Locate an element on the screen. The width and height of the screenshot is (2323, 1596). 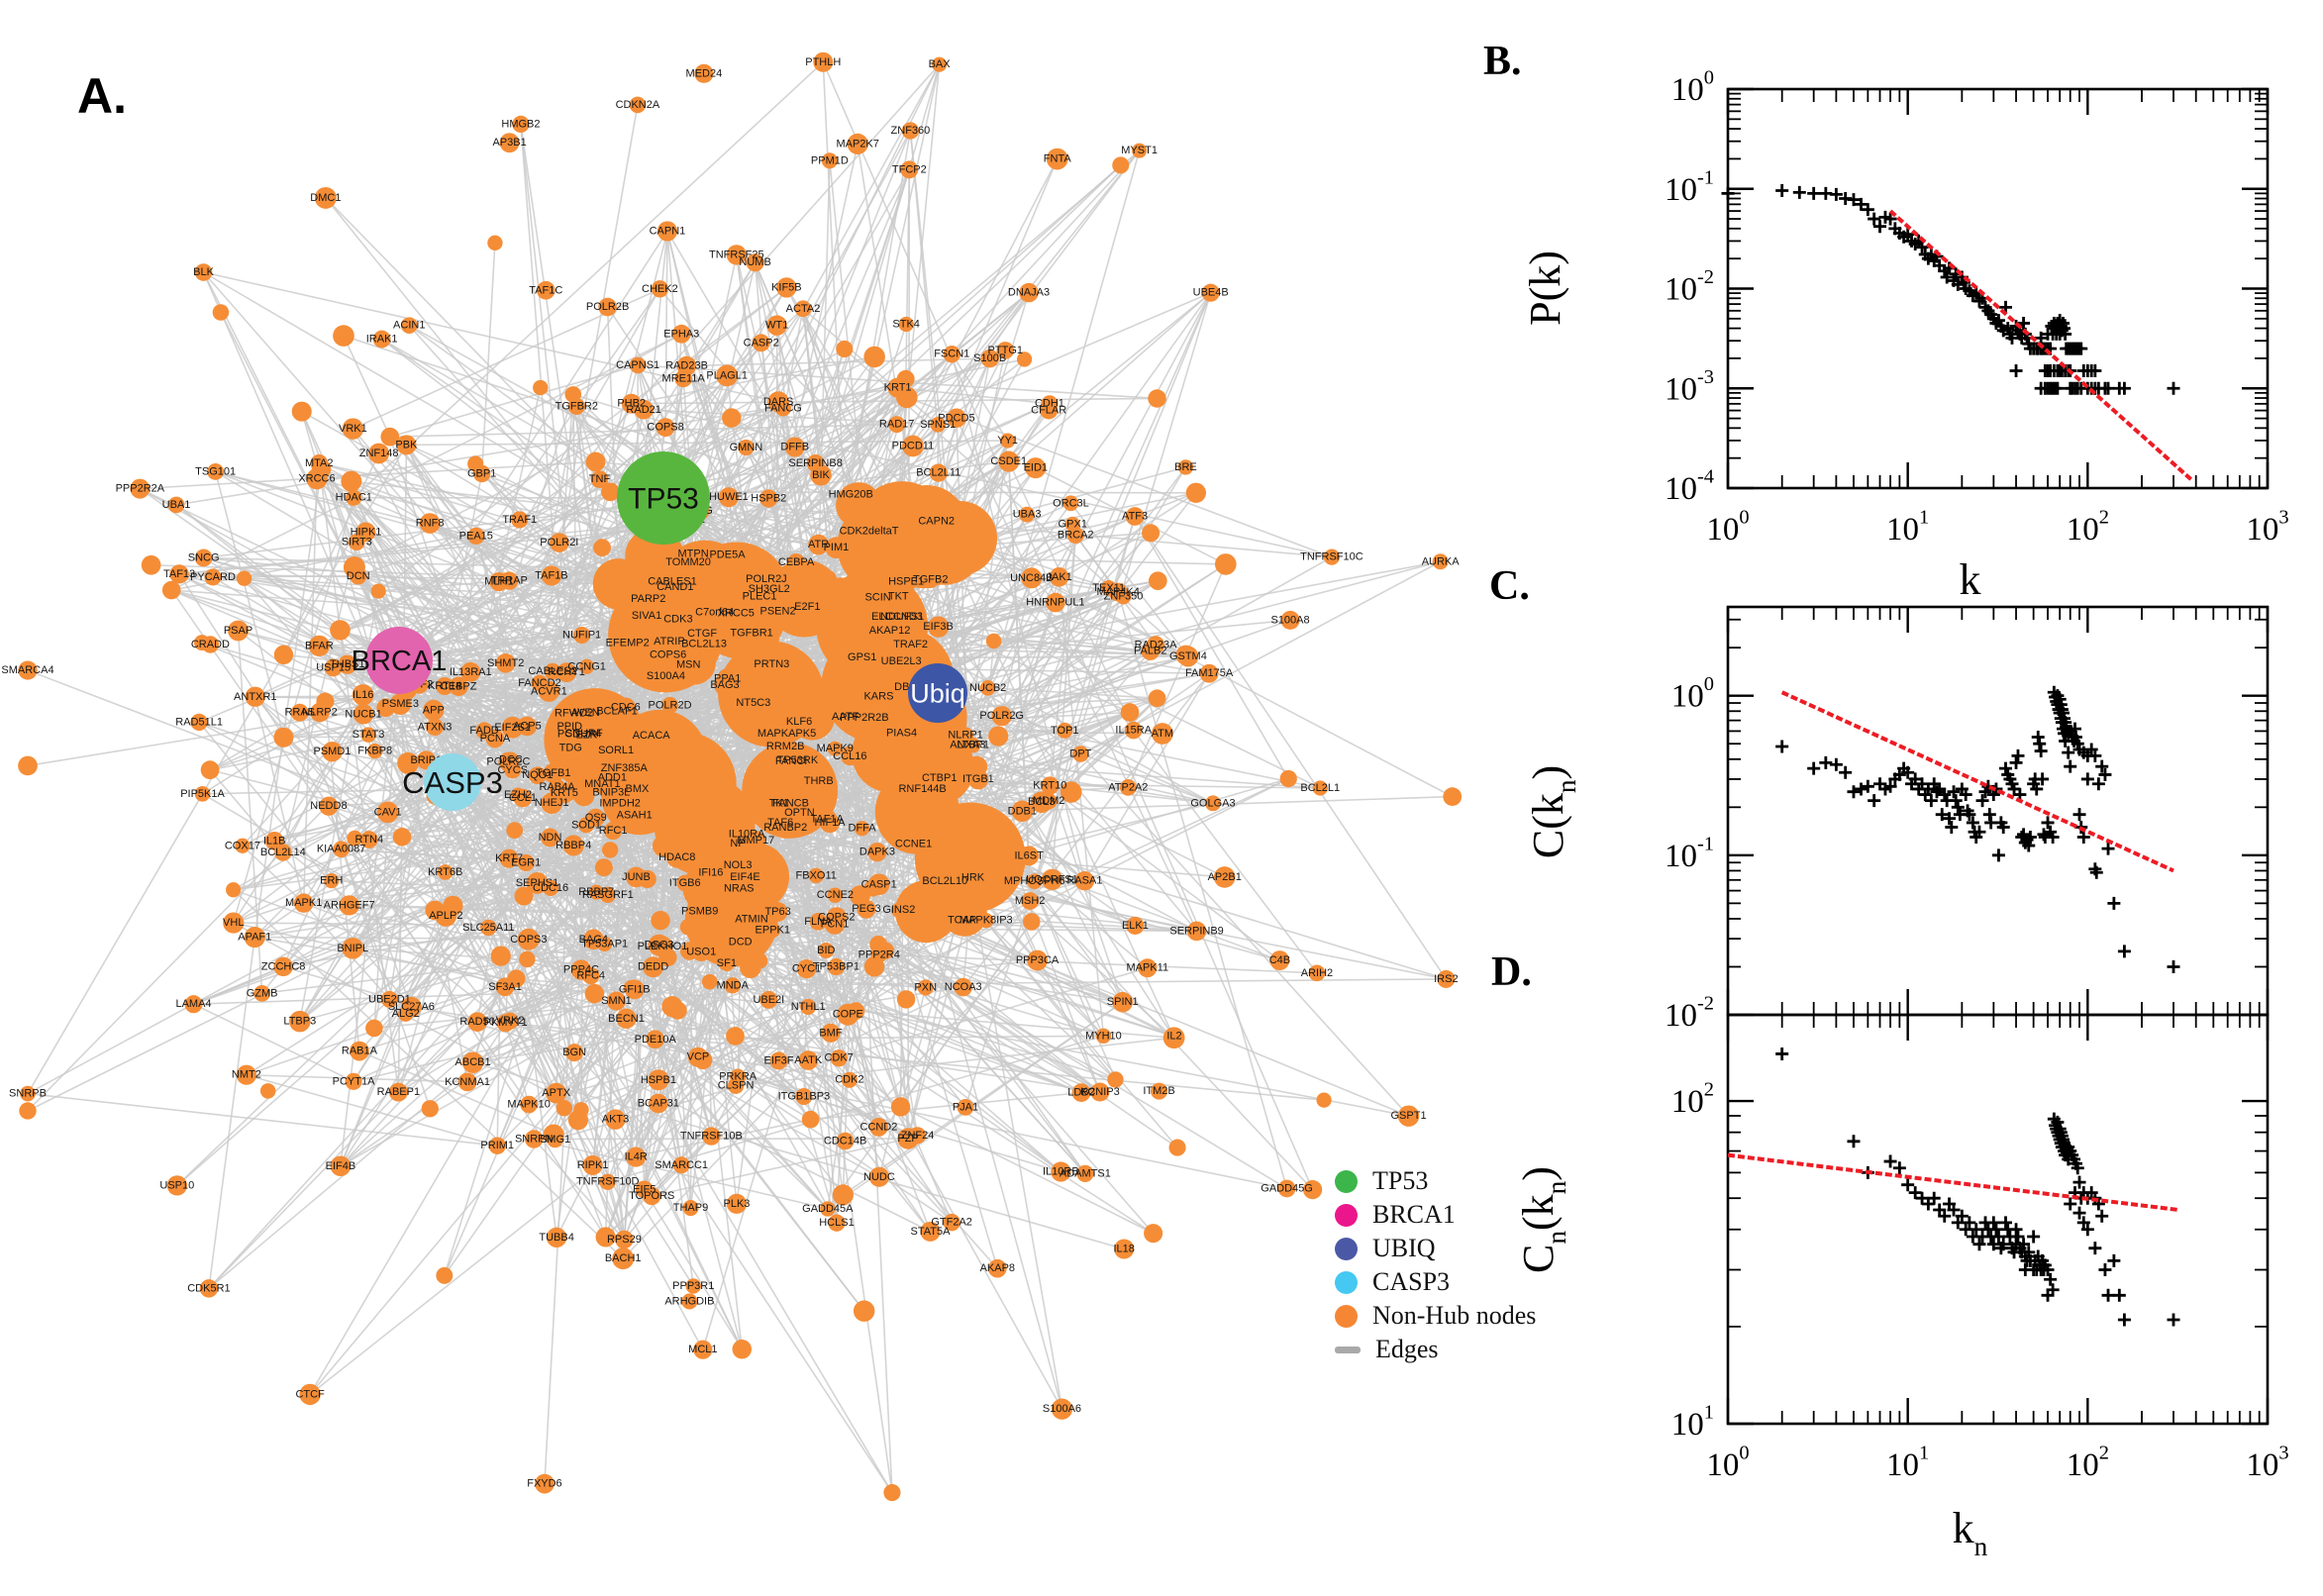
network-node-label: KRT7 is located at coordinates (509, 858).